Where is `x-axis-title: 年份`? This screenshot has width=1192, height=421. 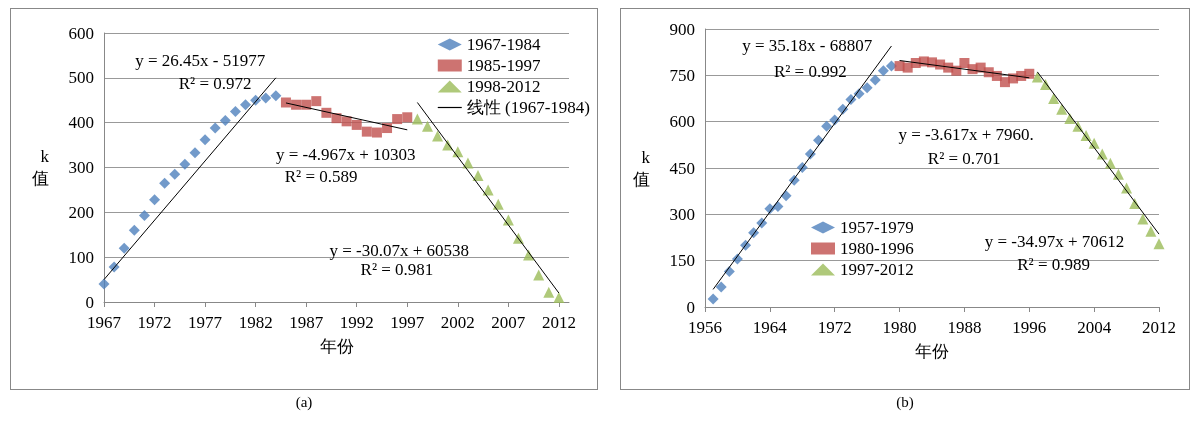 x-axis-title: 年份 is located at coordinates (336, 346).